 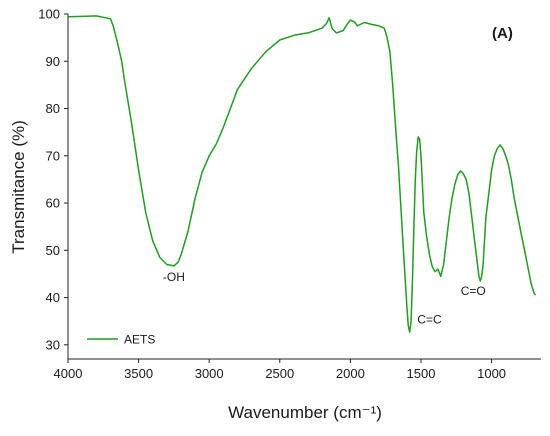 I want to click on y-tick-label: 90, so click(x=53, y=61).